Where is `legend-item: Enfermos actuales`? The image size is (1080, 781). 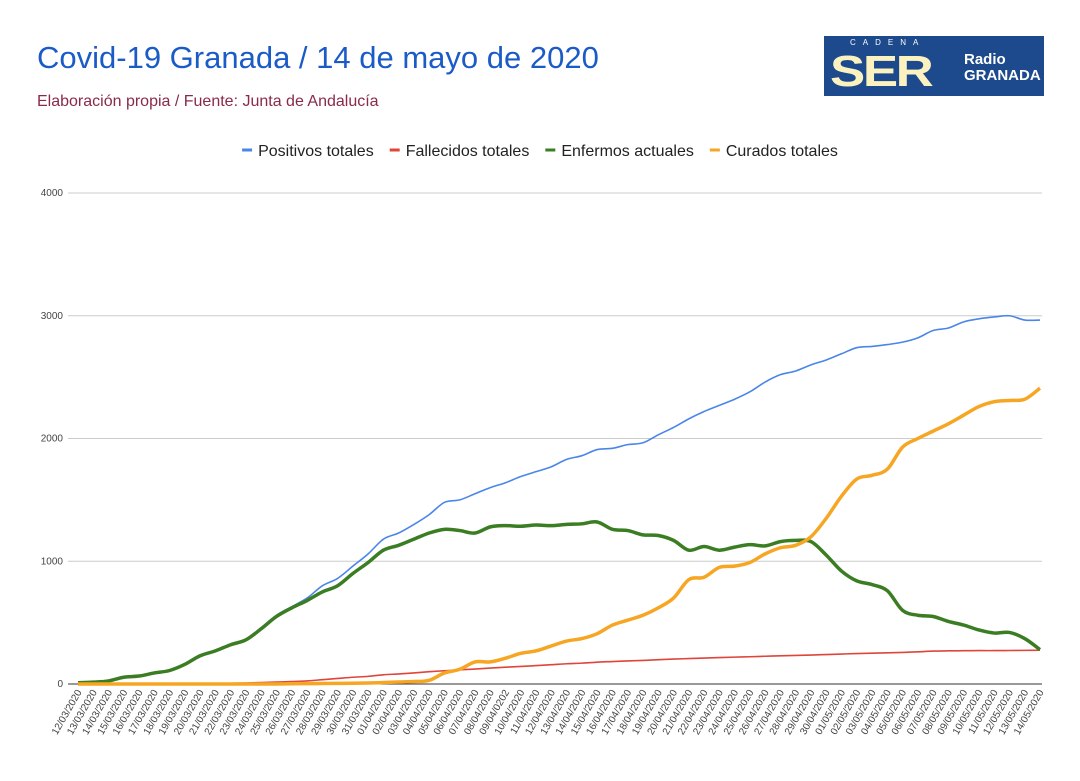
legend-item: Enfermos actuales is located at coordinates (627, 151).